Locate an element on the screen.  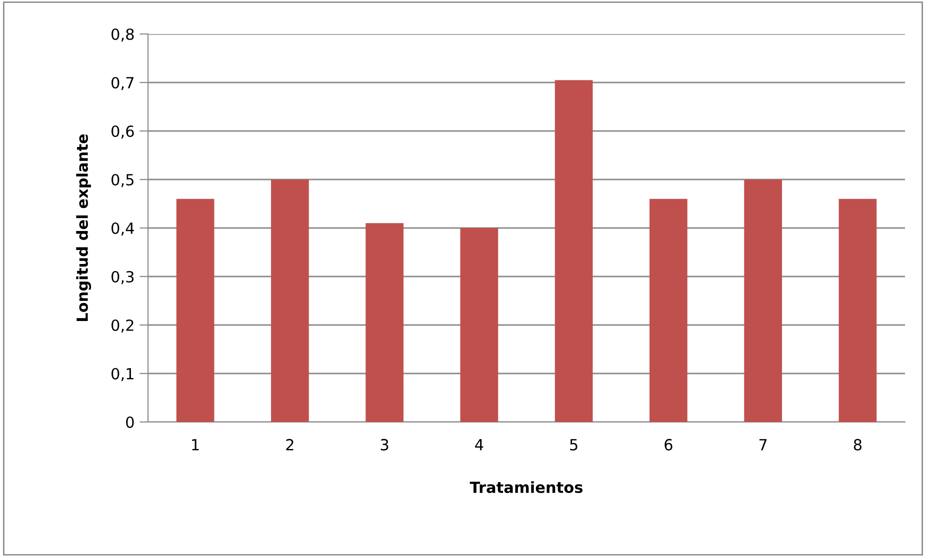
y-tick-label: 0,1 is located at coordinates (123, 375).